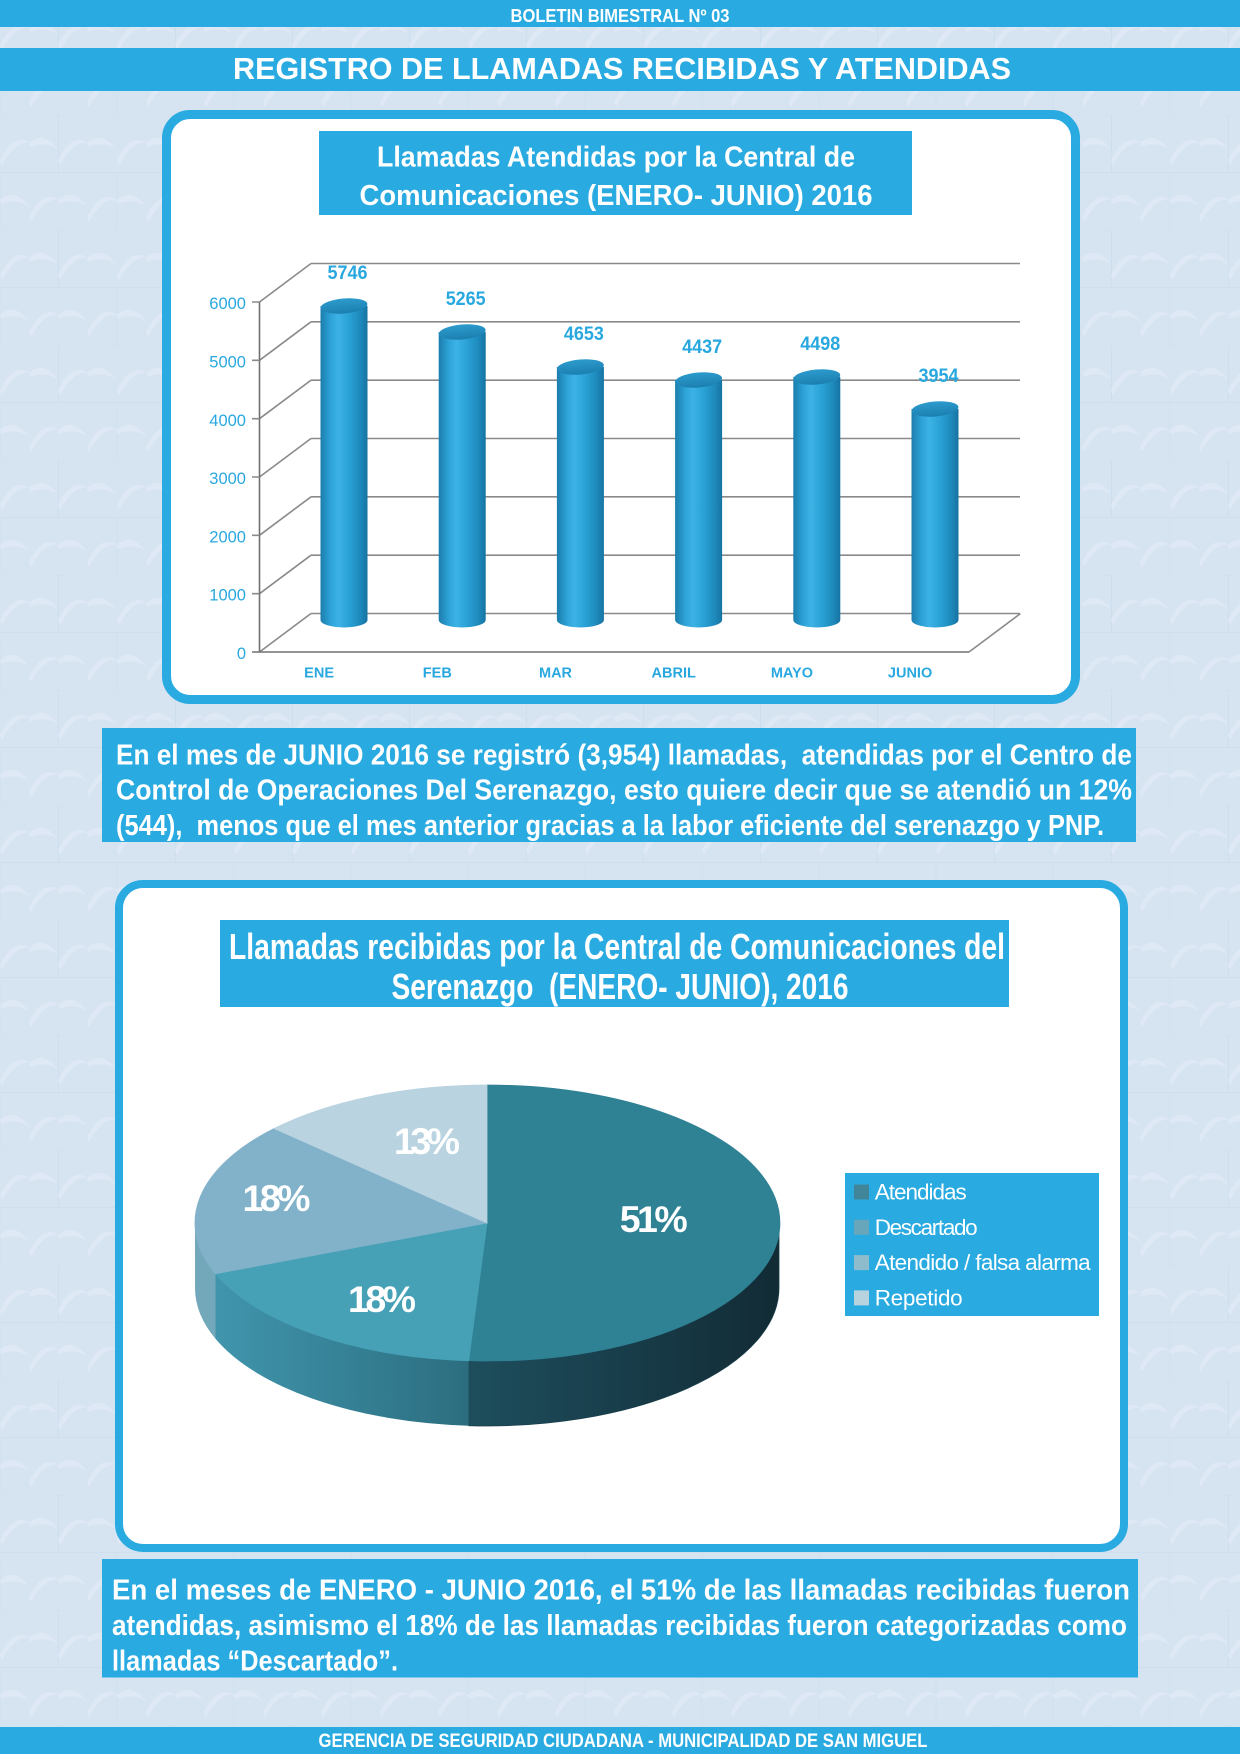  What do you see at coordinates (584, 334) in the screenshot?
I see `svg-text: 4653` at bounding box center [584, 334].